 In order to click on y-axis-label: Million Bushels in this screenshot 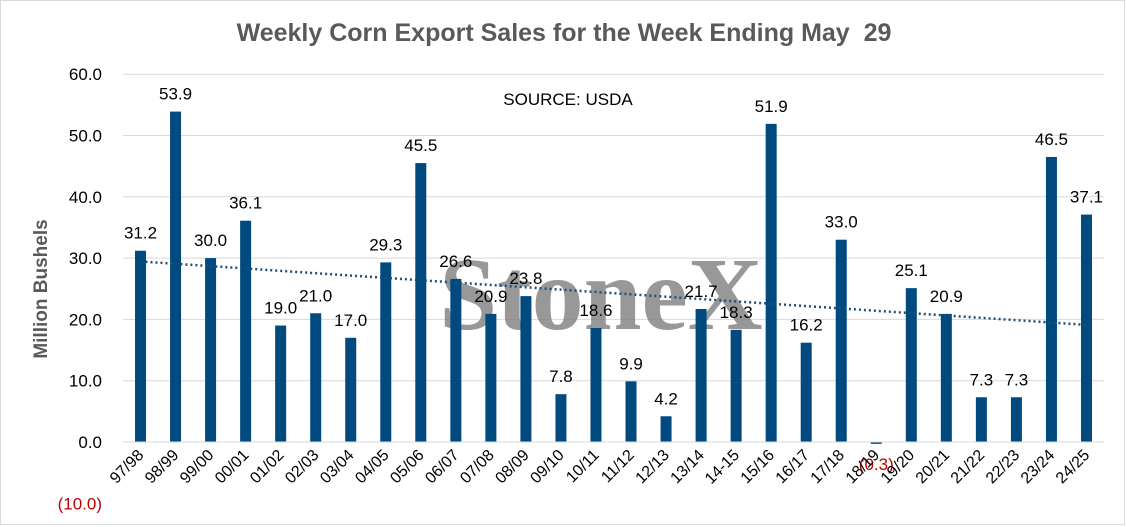, I will do `click(41, 288)`.